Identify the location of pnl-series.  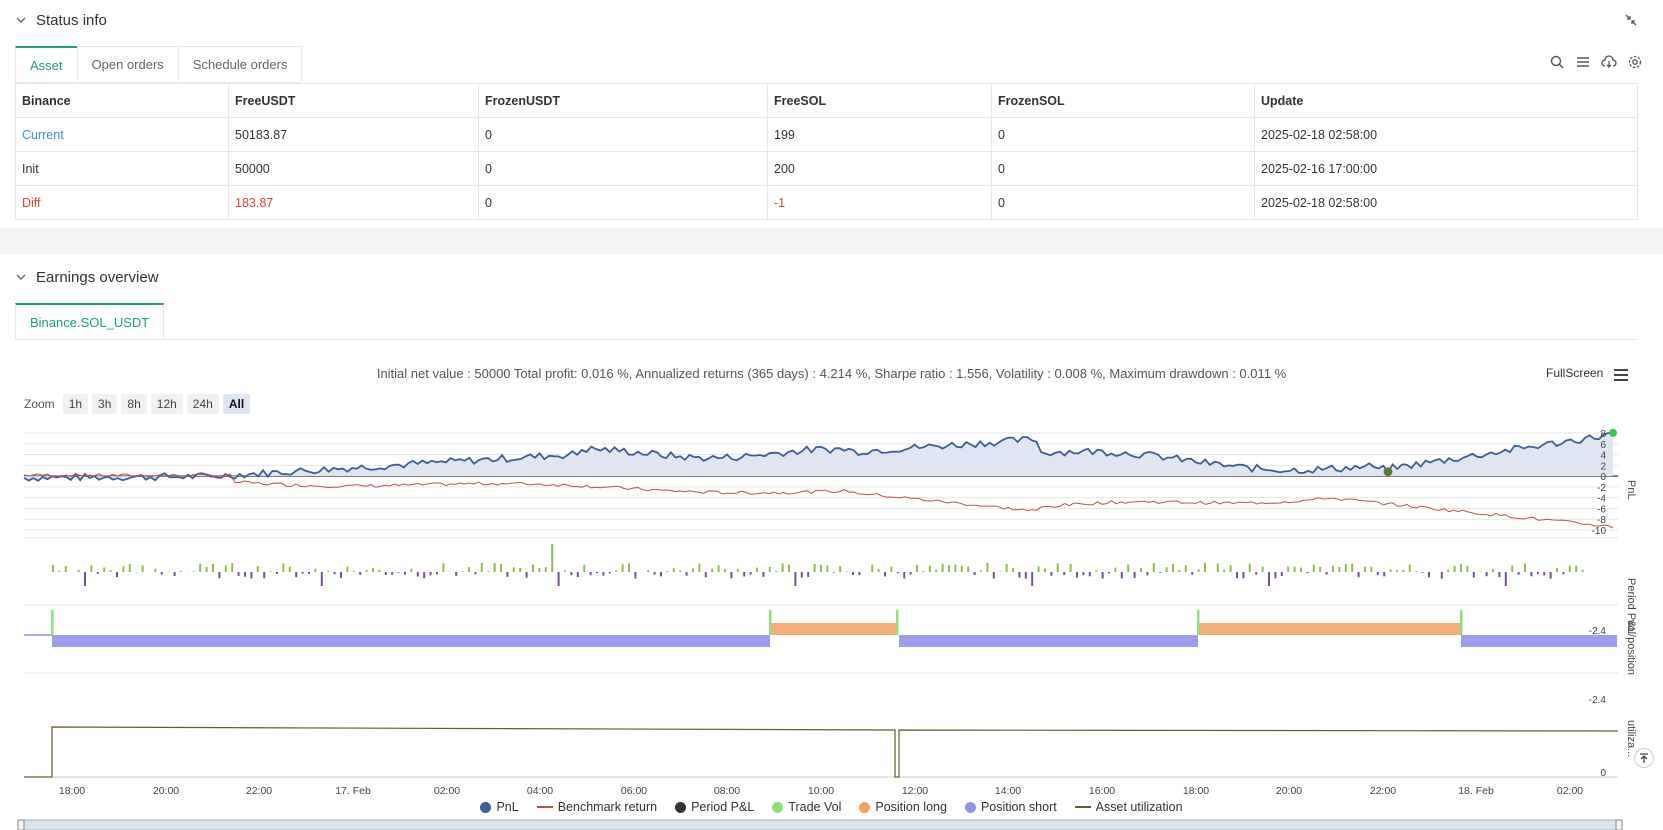
(820, 455).